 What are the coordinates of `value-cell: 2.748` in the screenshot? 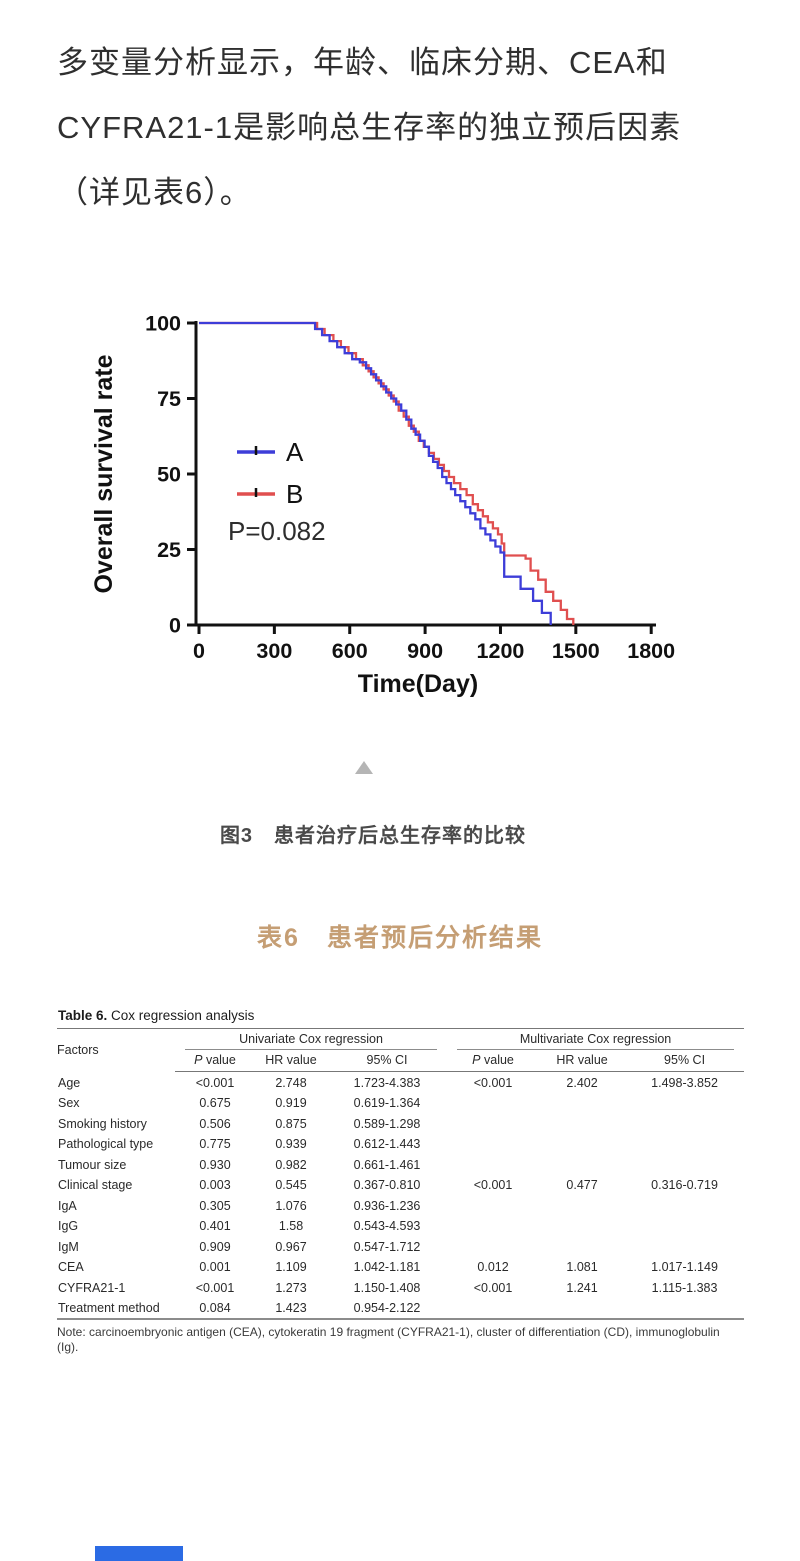 It's located at (291, 1082).